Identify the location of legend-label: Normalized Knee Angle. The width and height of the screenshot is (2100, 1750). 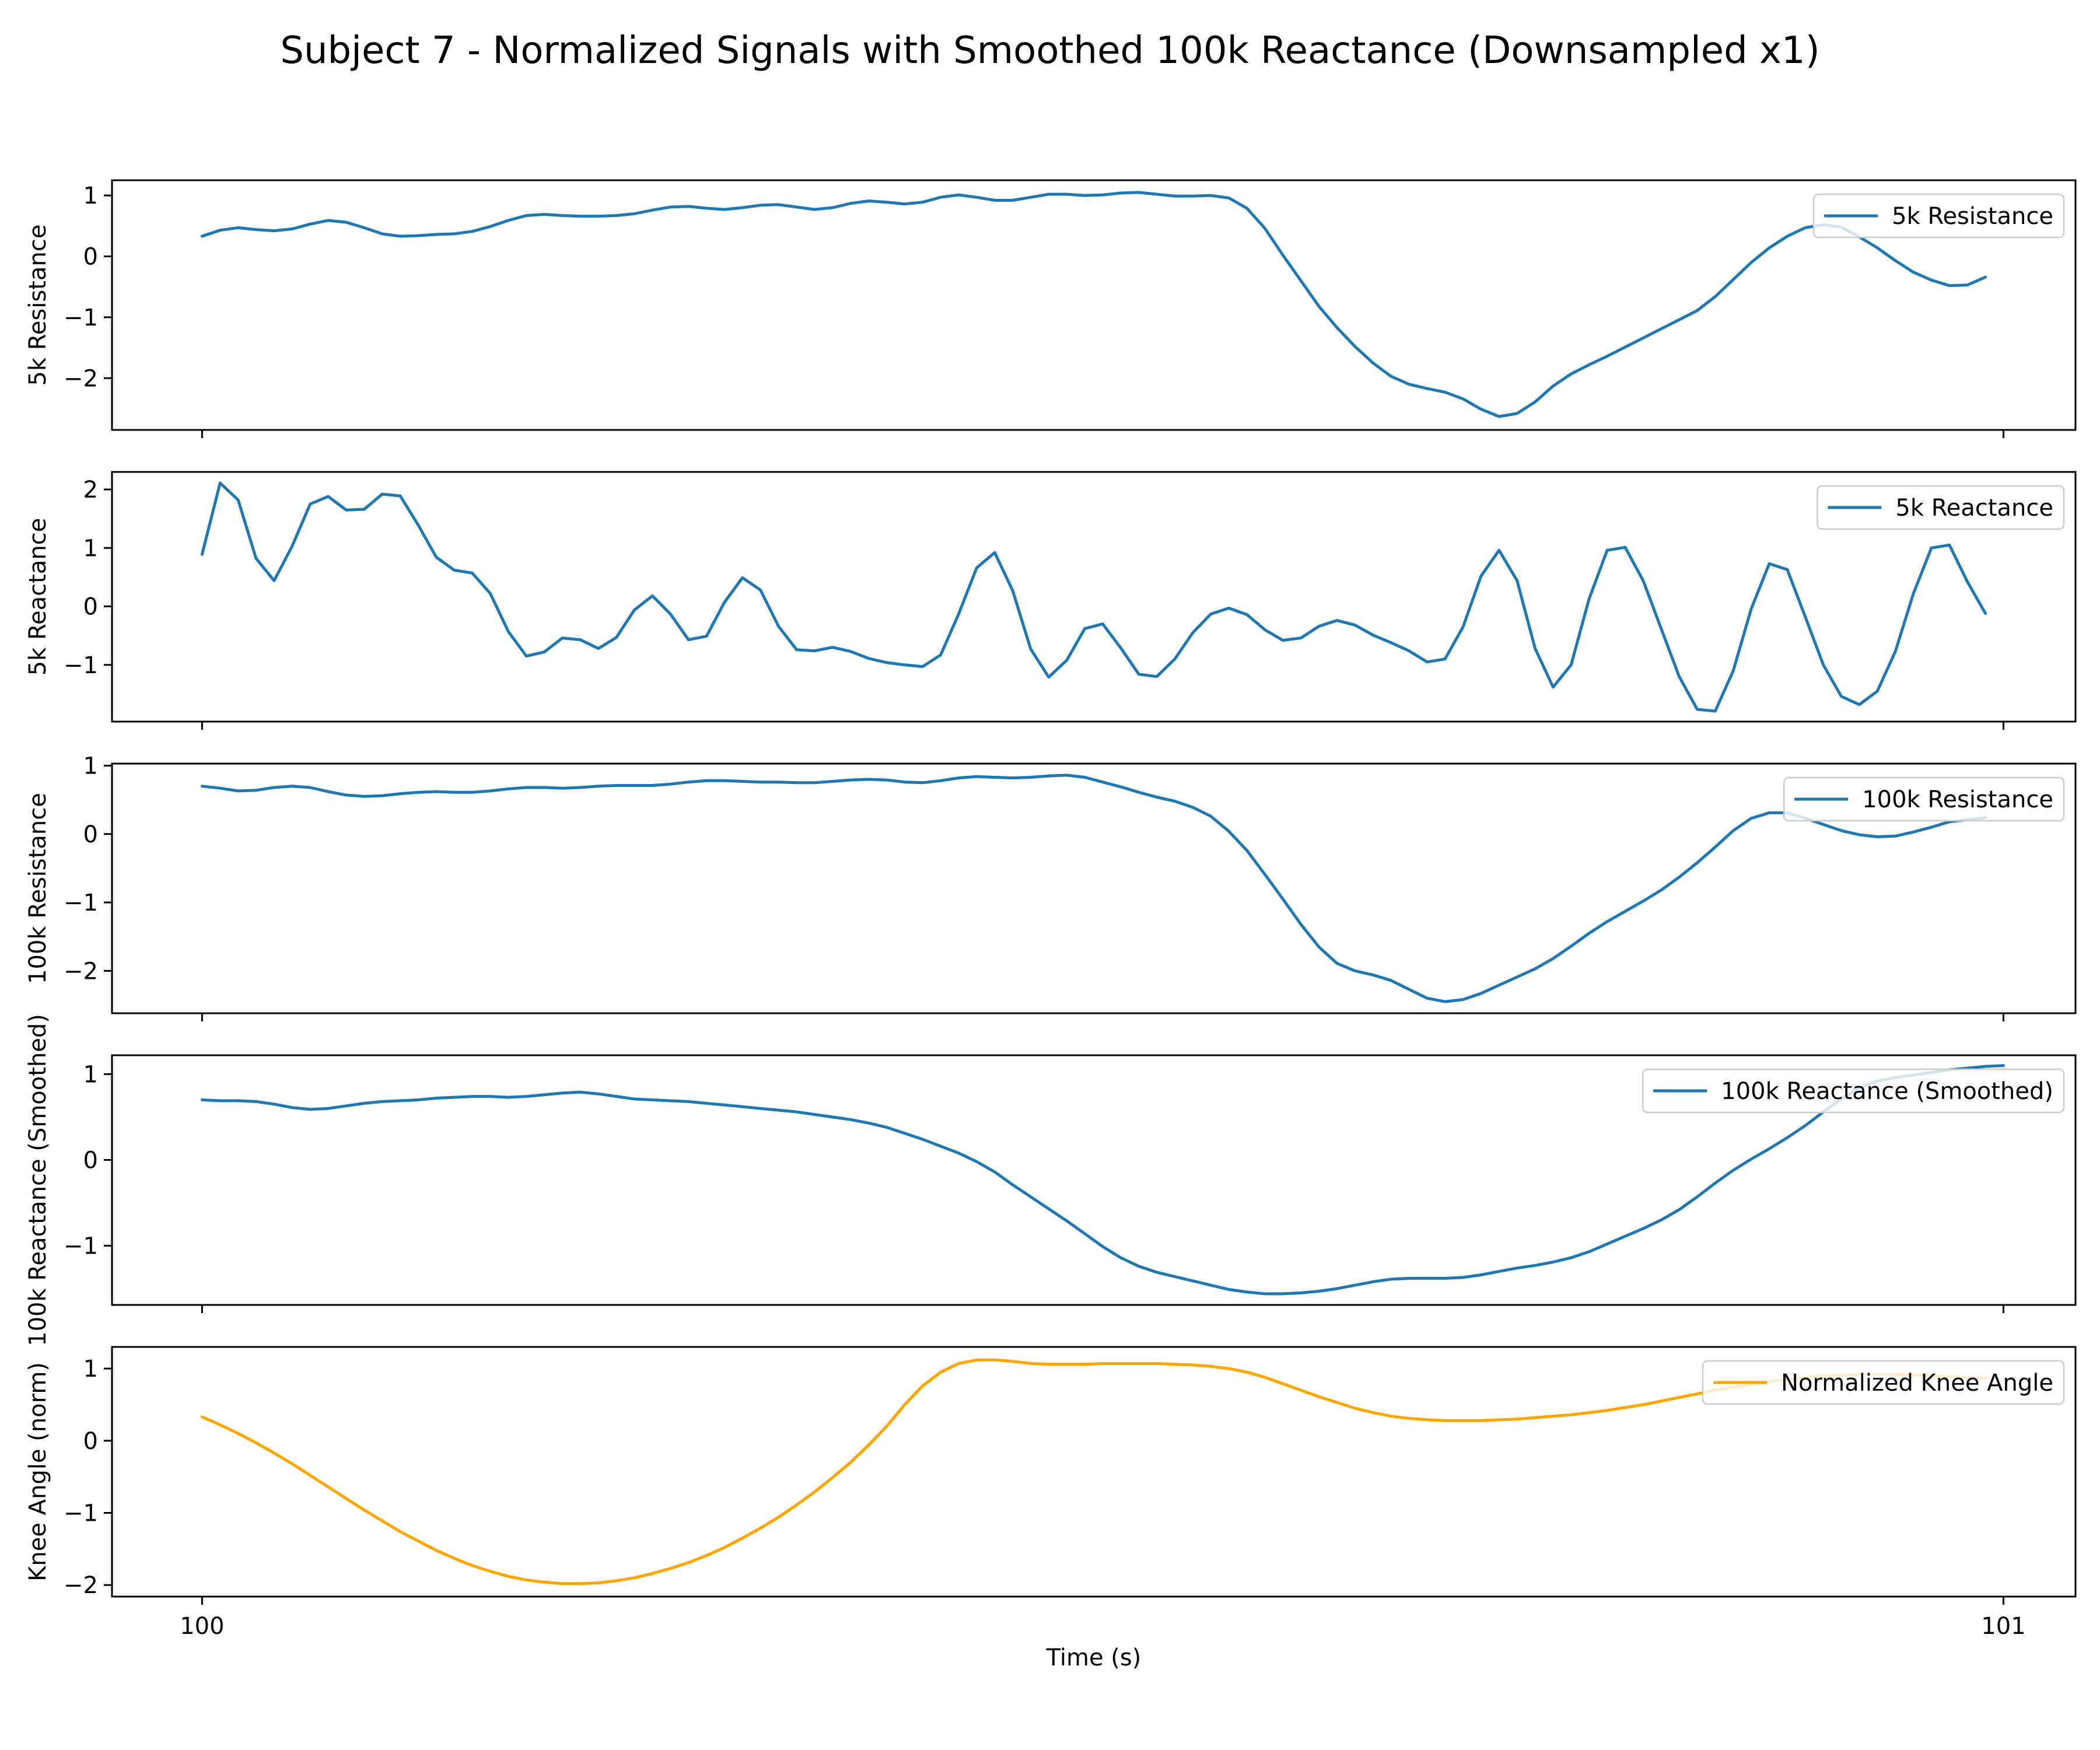
(1917, 1383).